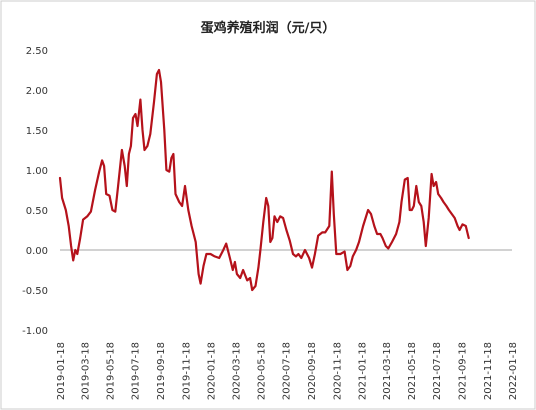 The image size is (536, 410). I want to click on x-tick-label: 2020-05-18, so click(261, 371).